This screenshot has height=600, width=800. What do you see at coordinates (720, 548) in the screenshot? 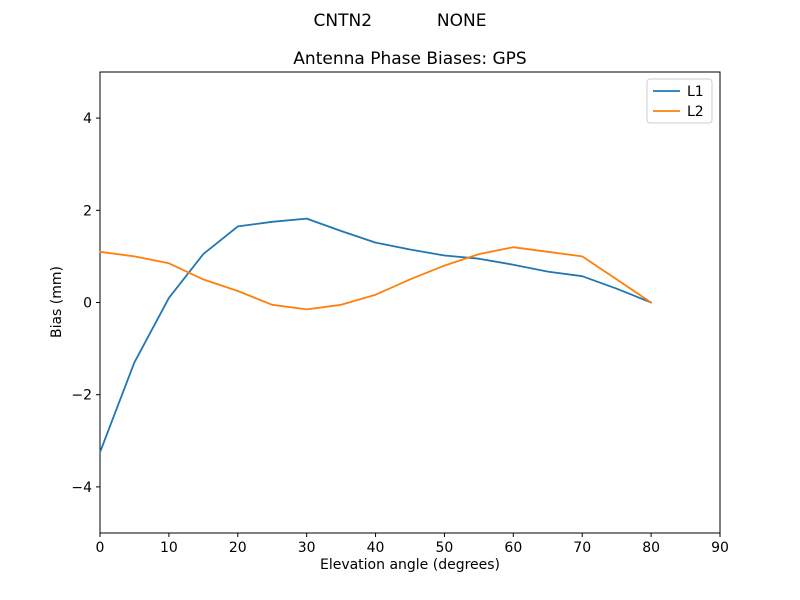
I see `x-tick-label: 90` at bounding box center [720, 548].